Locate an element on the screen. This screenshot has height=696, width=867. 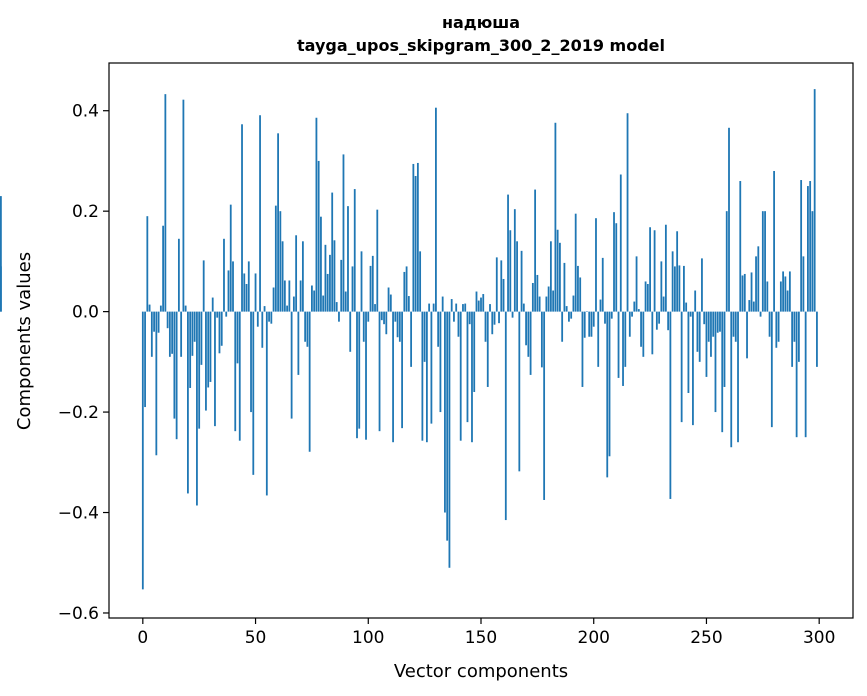
y-tick-label: −0.4 is located at coordinates (78, 514).